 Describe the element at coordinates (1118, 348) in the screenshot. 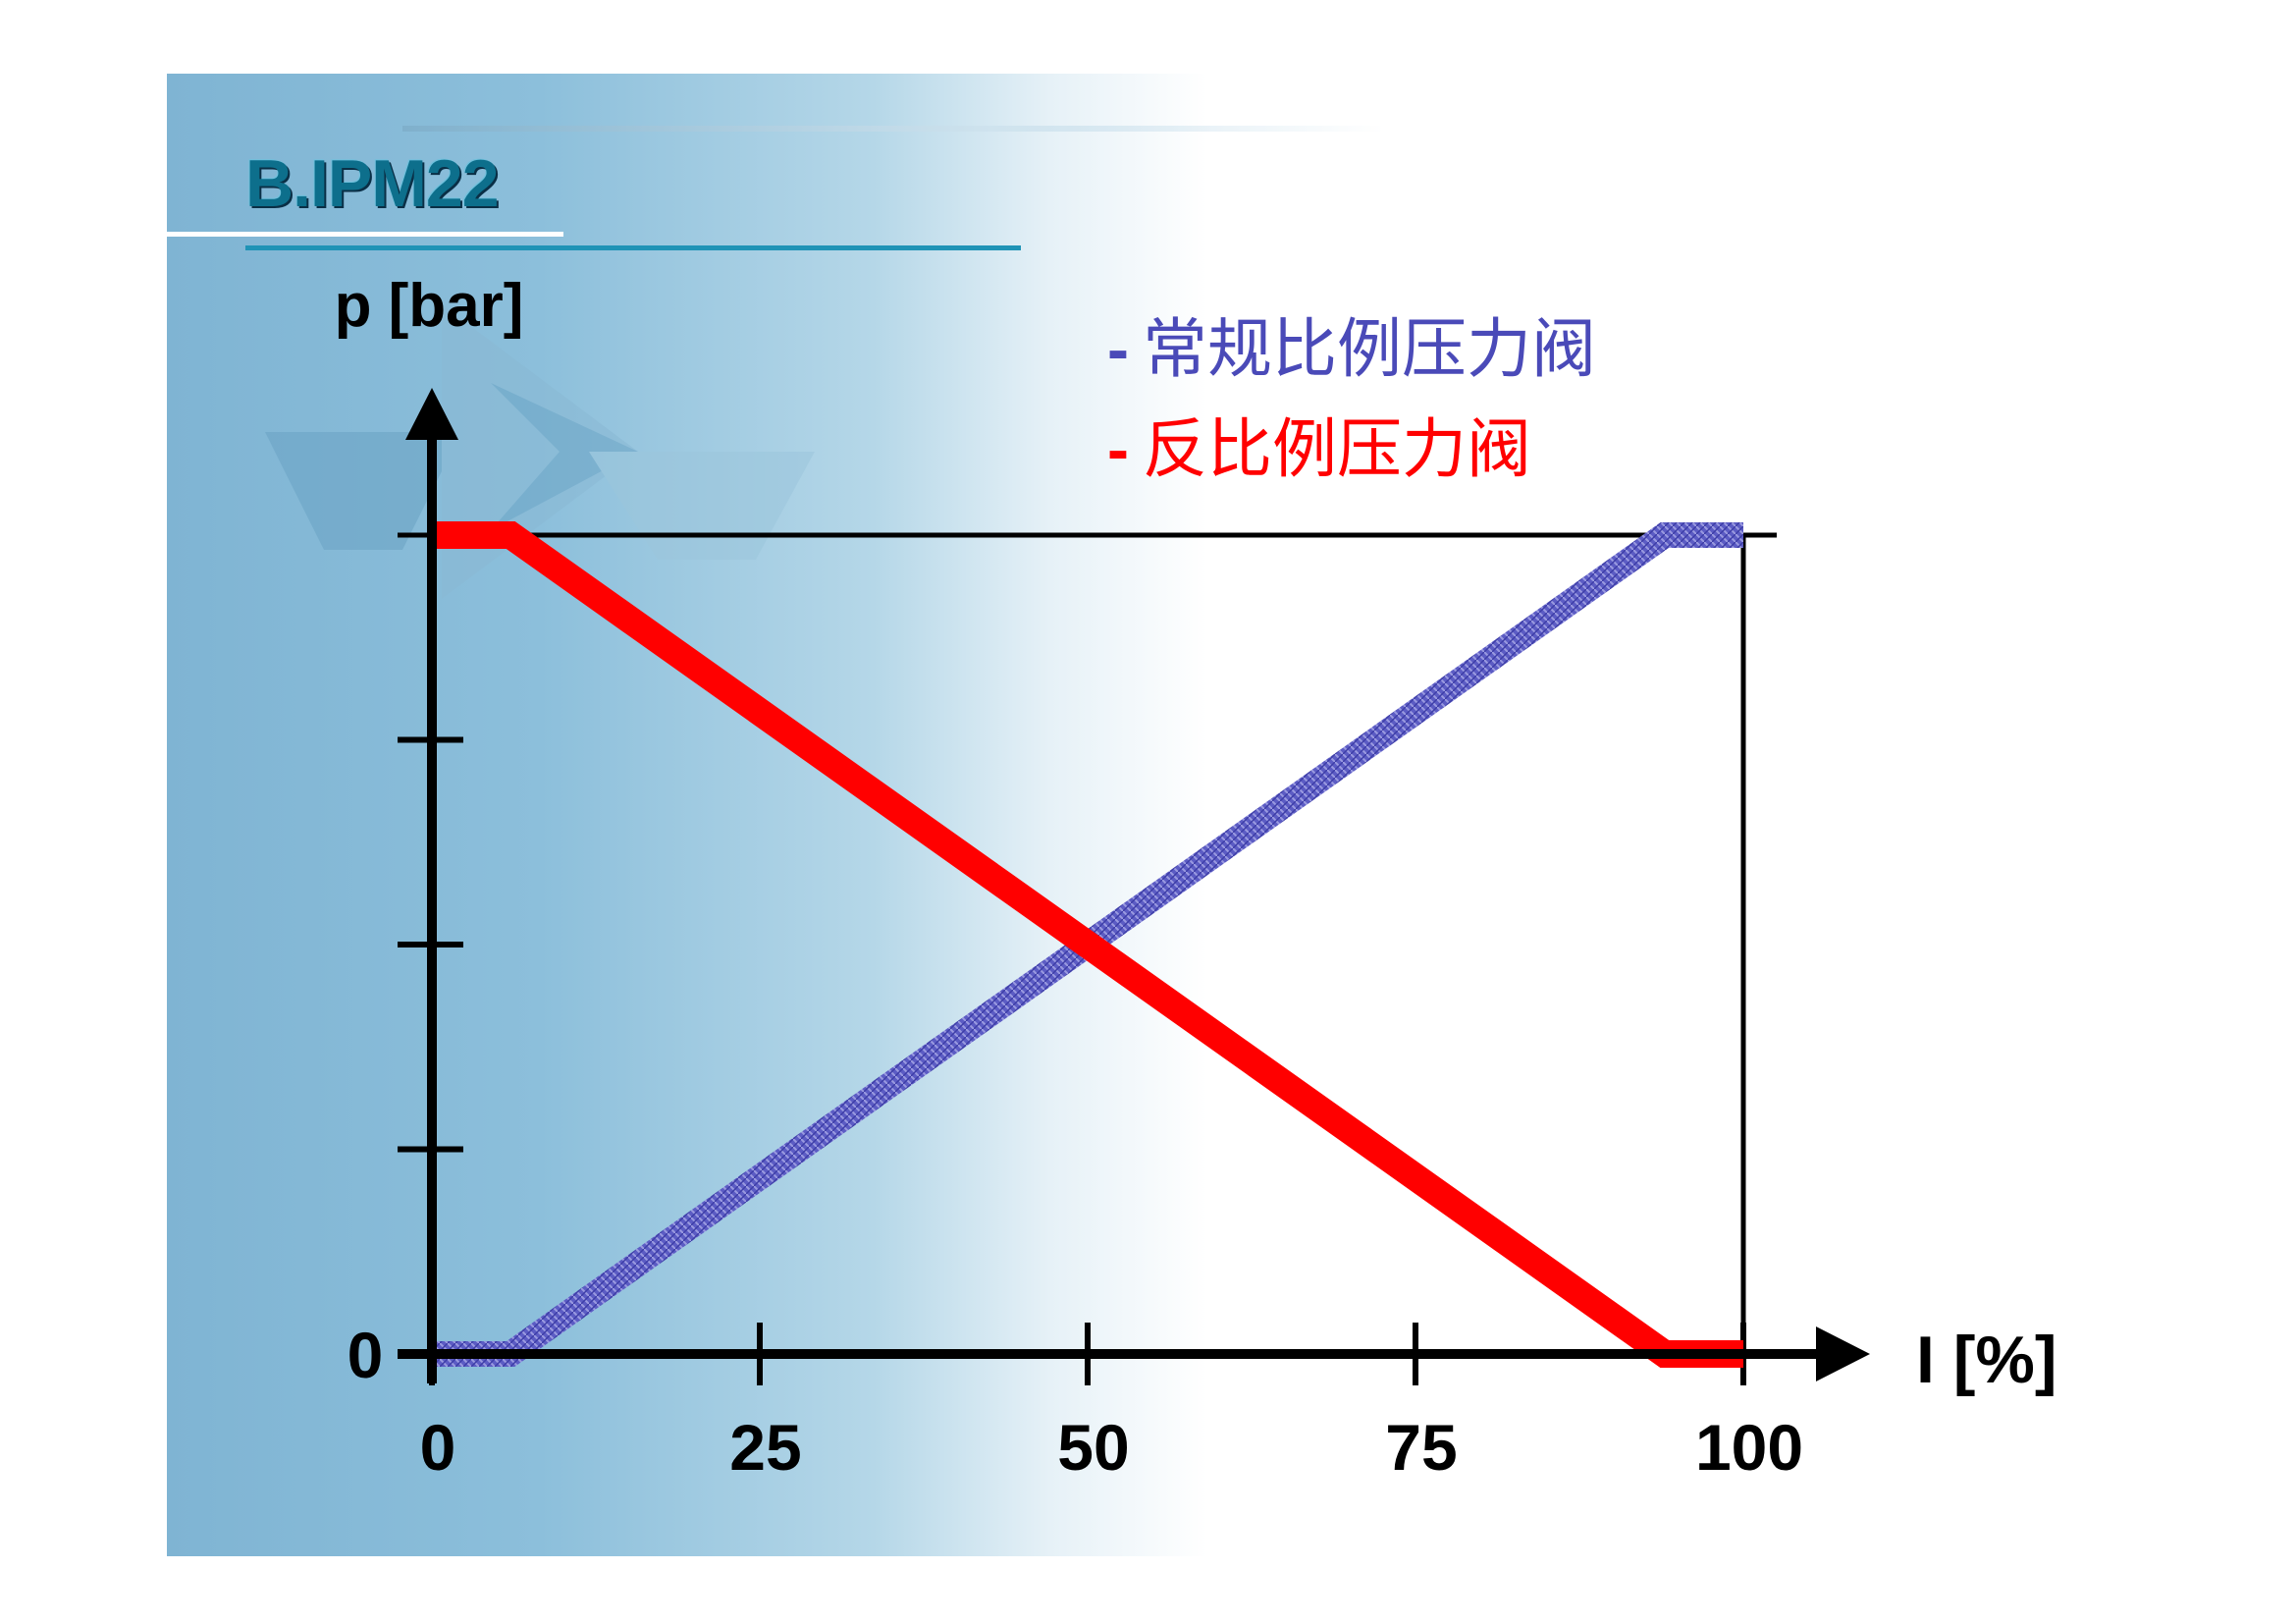

I see `legend-dash-normal: -` at that location.